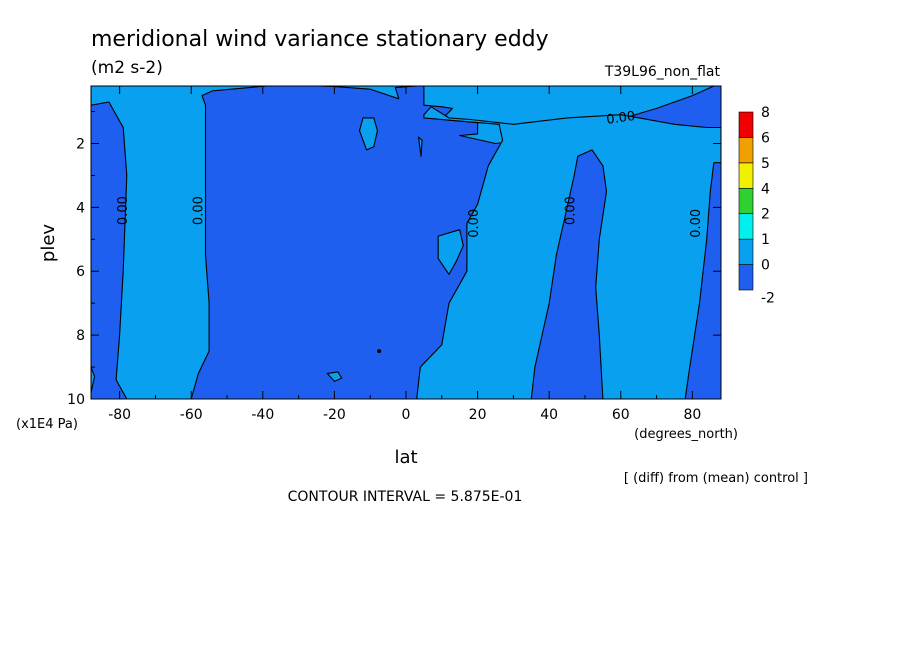  Describe the element at coordinates (765, 215) in the screenshot. I see `colorbar-label: 2` at that location.